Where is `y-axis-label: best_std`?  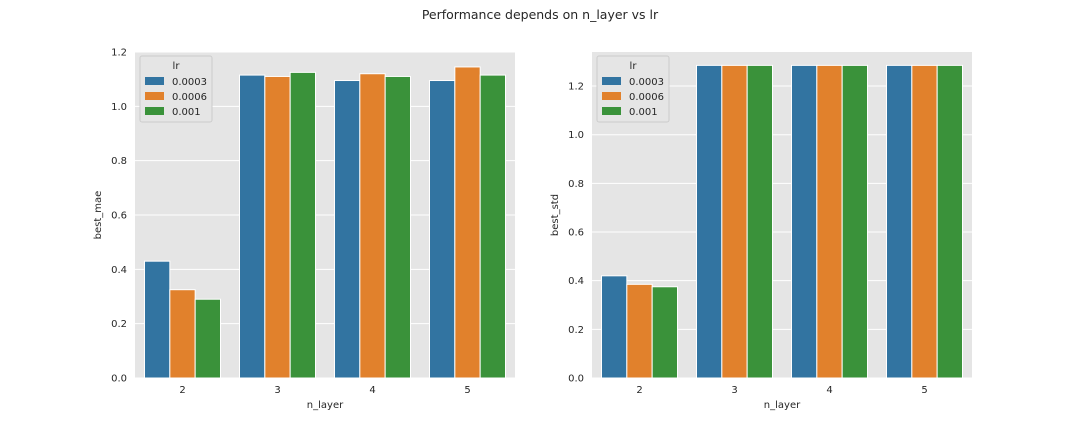 y-axis-label: best_std is located at coordinates (555, 215).